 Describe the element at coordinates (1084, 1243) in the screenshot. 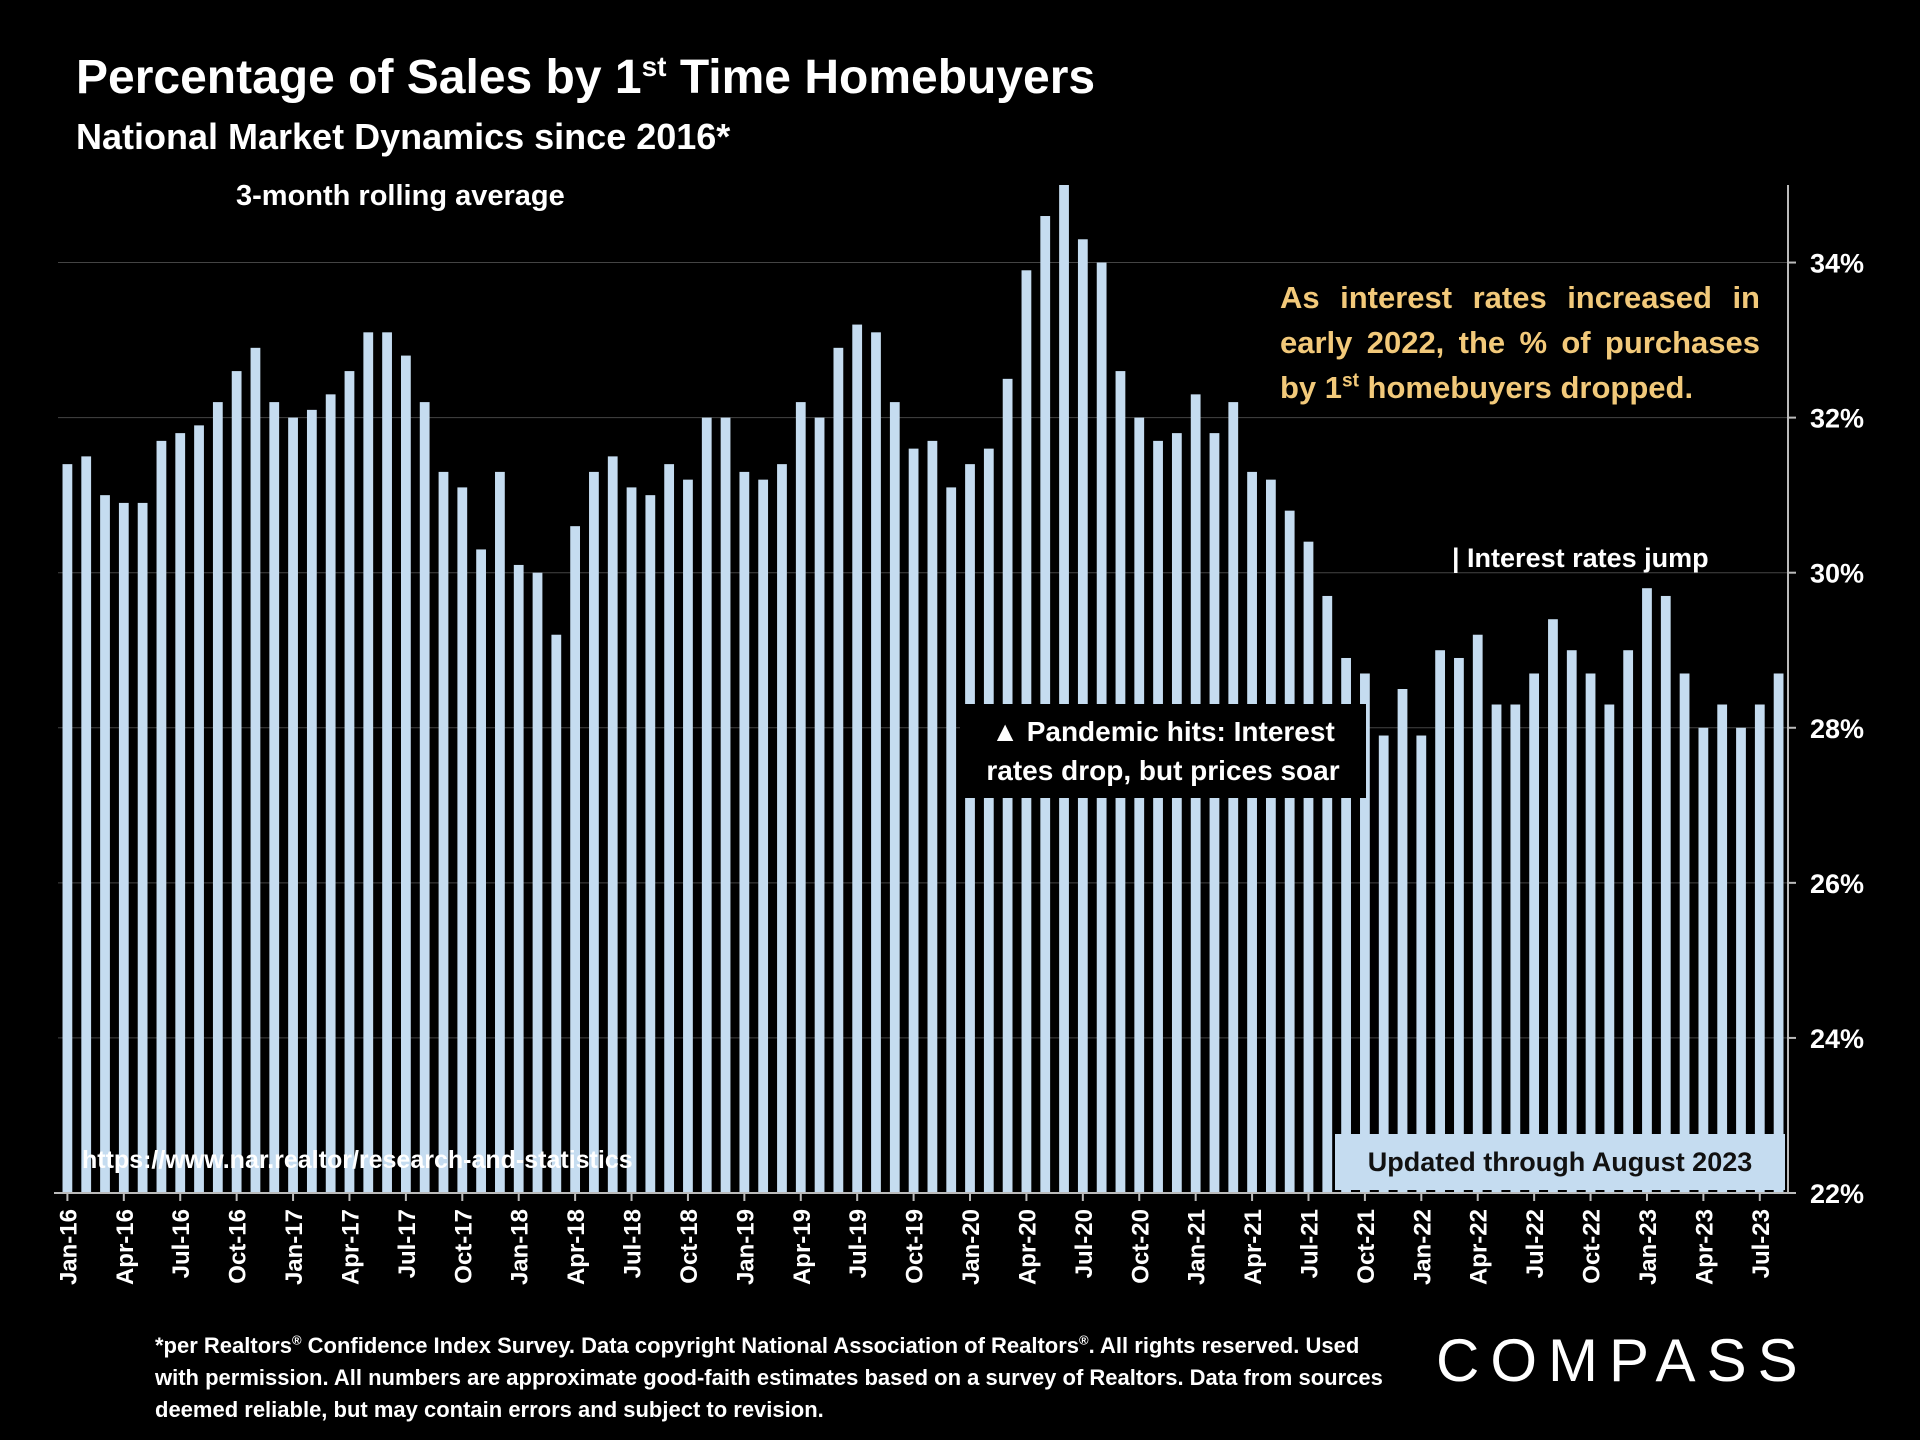

I see `x-tick-label: Jul-20` at that location.